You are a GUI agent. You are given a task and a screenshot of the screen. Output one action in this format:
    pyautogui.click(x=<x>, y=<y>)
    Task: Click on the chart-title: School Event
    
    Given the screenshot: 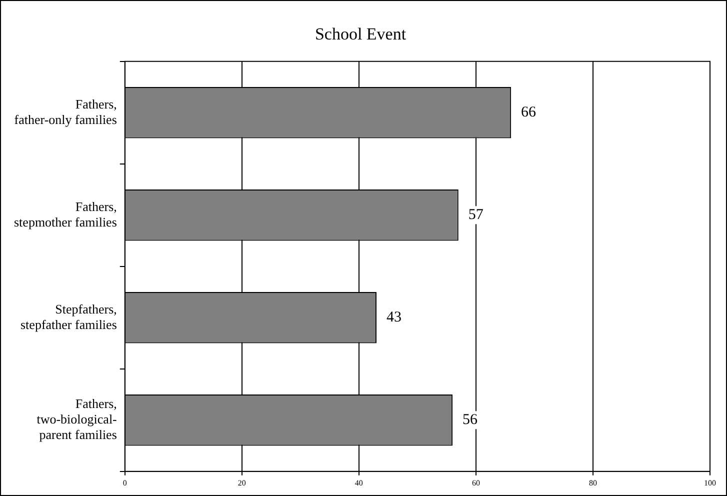 What is the action you would take?
    pyautogui.click(x=360, y=34)
    